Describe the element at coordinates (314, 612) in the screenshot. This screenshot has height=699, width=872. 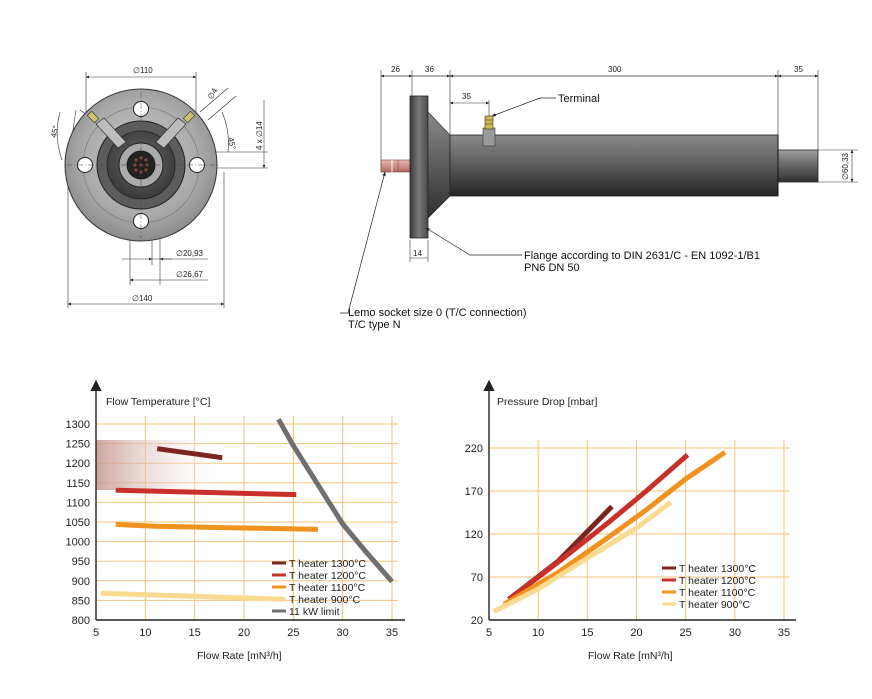
I see `legend-entry: 11 kW limit` at that location.